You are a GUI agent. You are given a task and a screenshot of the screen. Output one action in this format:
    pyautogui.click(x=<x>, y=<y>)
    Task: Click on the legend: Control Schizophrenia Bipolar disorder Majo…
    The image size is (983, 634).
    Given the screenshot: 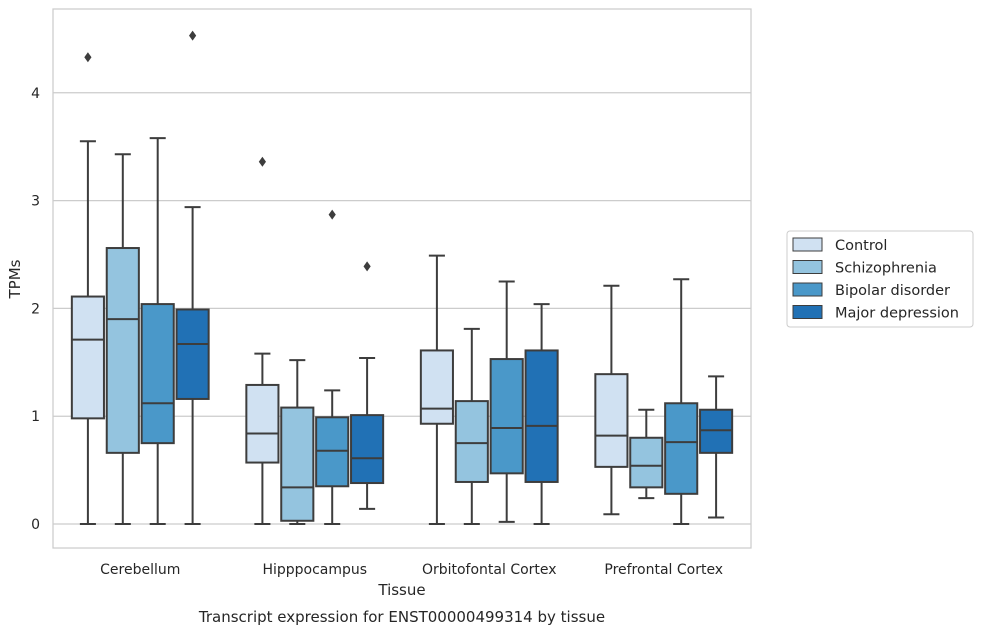 What is the action you would take?
    pyautogui.click(x=880, y=279)
    